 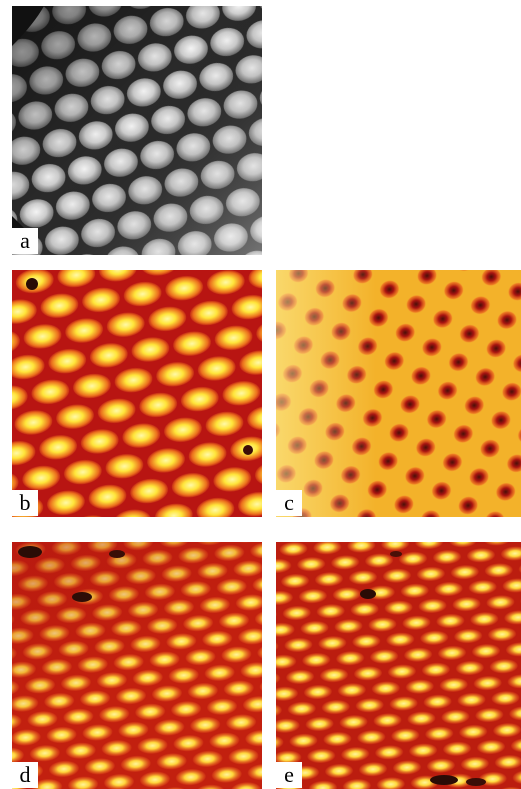 I want to click on panel-label-b: b, so click(x=25, y=503).